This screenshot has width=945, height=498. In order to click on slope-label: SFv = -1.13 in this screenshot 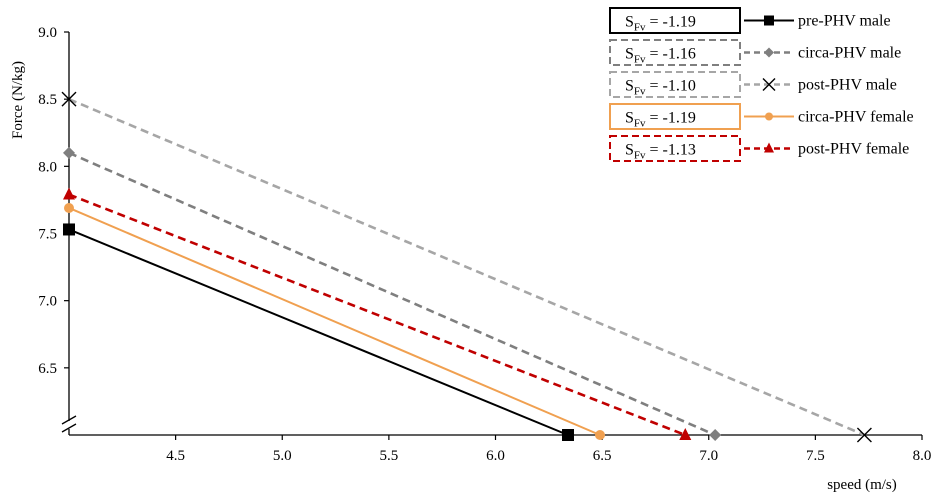, I will do `click(660, 152)`.